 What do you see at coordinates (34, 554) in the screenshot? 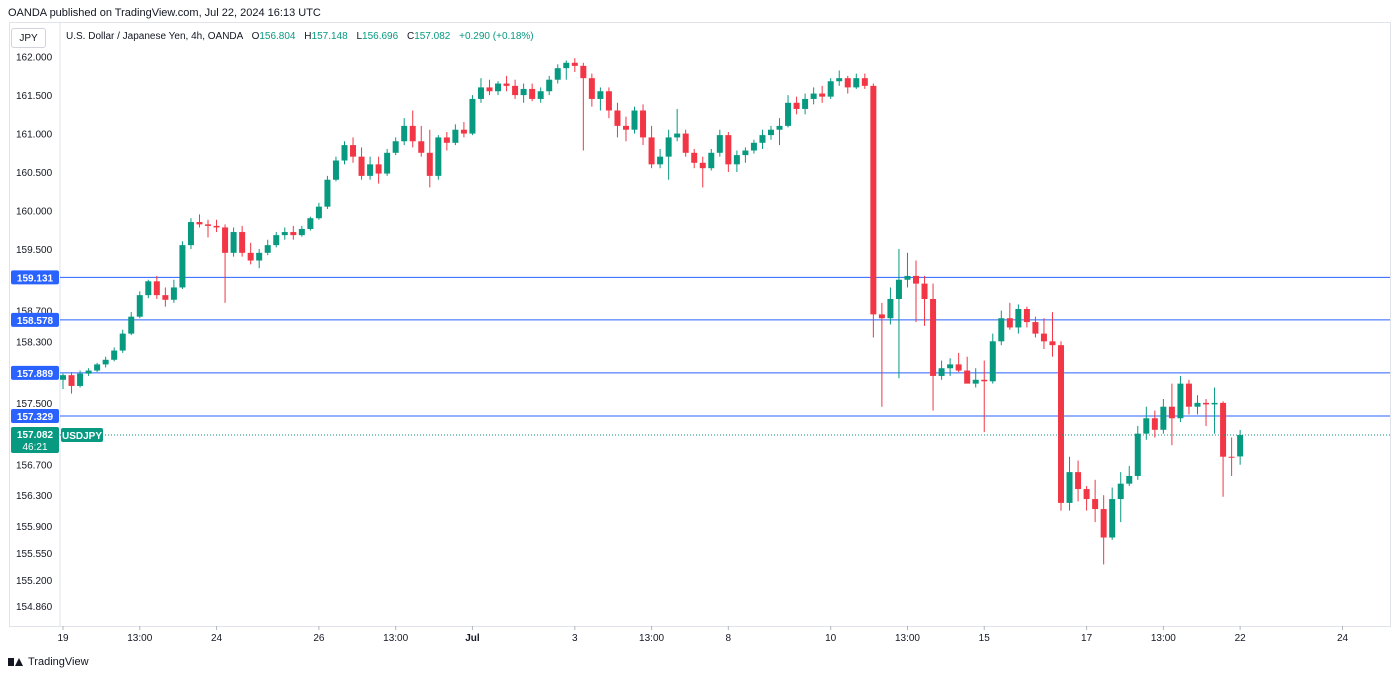
I see `price-tick-label: 155.550` at bounding box center [34, 554].